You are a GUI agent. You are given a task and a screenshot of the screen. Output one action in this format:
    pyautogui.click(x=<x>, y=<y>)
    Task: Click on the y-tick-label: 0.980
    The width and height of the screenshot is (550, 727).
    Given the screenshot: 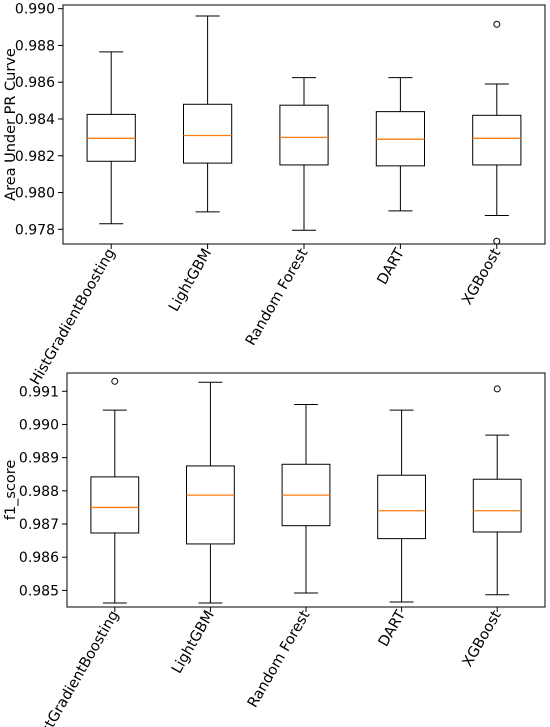 What is the action you would take?
    pyautogui.click(x=35, y=194)
    